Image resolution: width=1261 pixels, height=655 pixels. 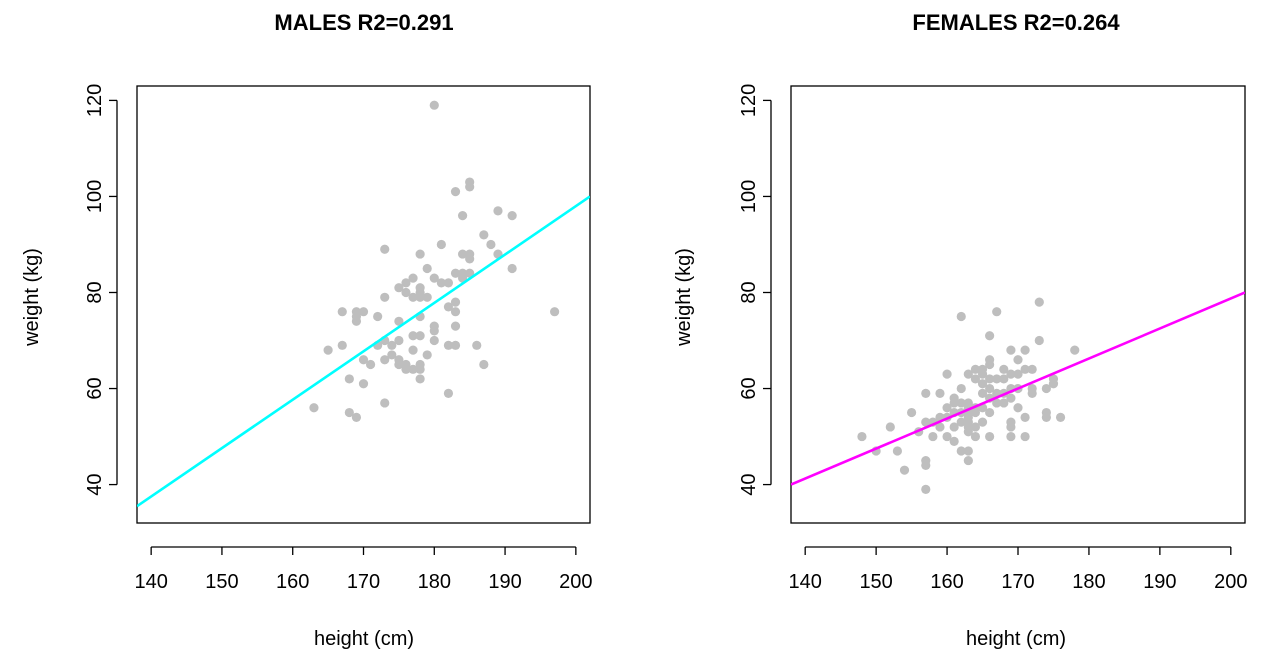 I want to click on females-regression-line, so click(x=1018, y=388).